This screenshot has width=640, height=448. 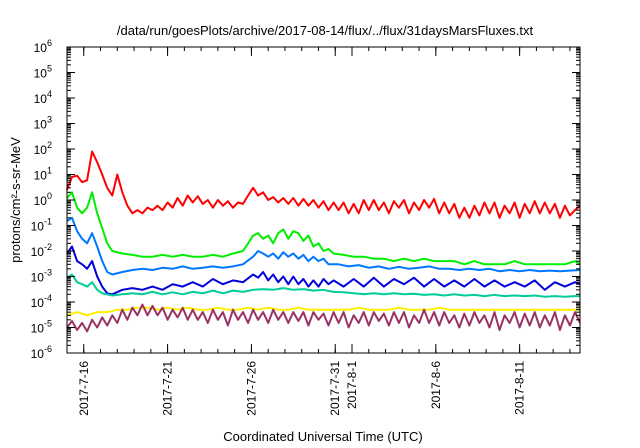 I want to click on x-tick-label: 2017-7-26, so click(x=251, y=388).